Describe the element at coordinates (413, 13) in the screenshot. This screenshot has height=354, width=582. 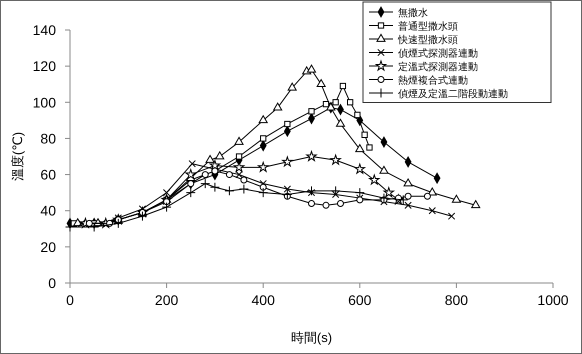
I see `legend-label: 無撒水` at that location.